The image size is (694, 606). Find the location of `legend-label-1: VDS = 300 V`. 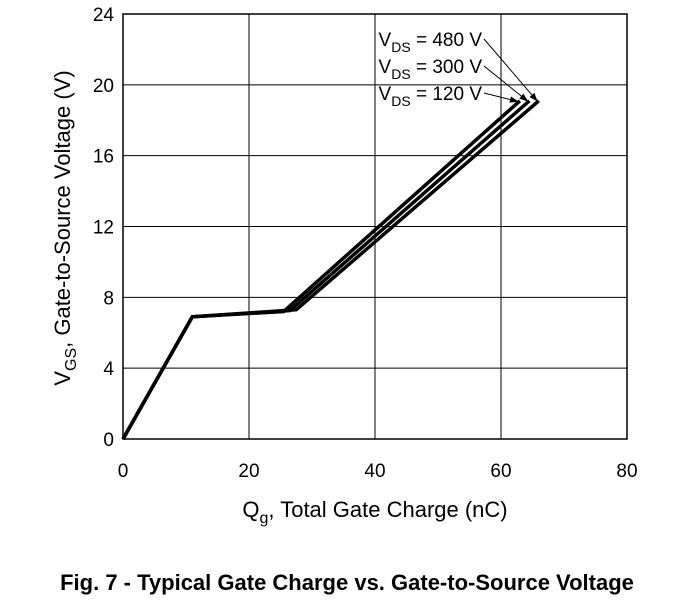

legend-label-1: VDS = 300 V is located at coordinates (431, 69).